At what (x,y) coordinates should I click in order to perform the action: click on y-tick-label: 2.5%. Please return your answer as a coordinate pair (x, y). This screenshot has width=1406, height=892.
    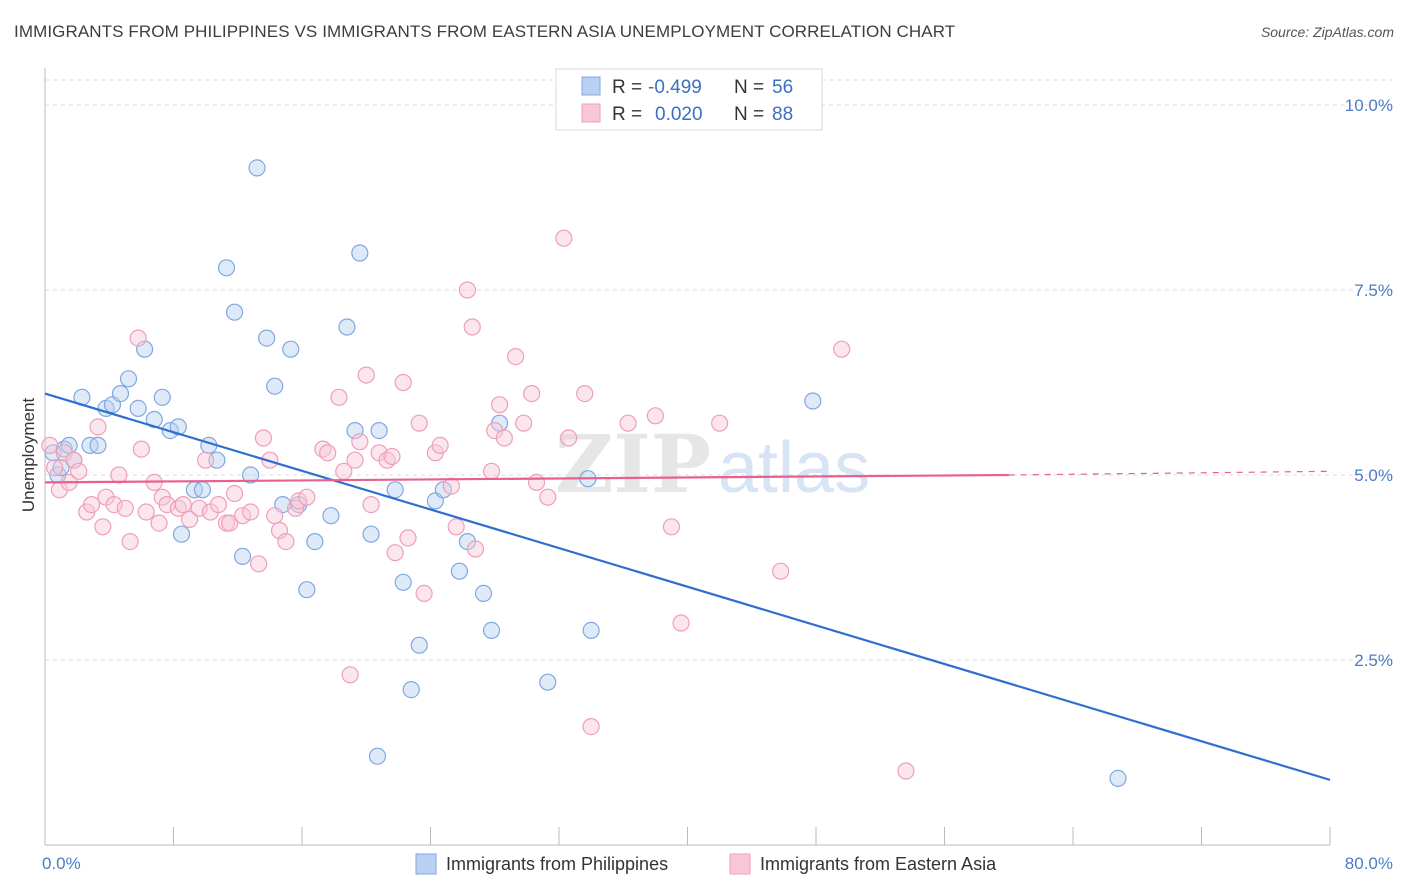
    Looking at the image, I should click on (1373, 660).